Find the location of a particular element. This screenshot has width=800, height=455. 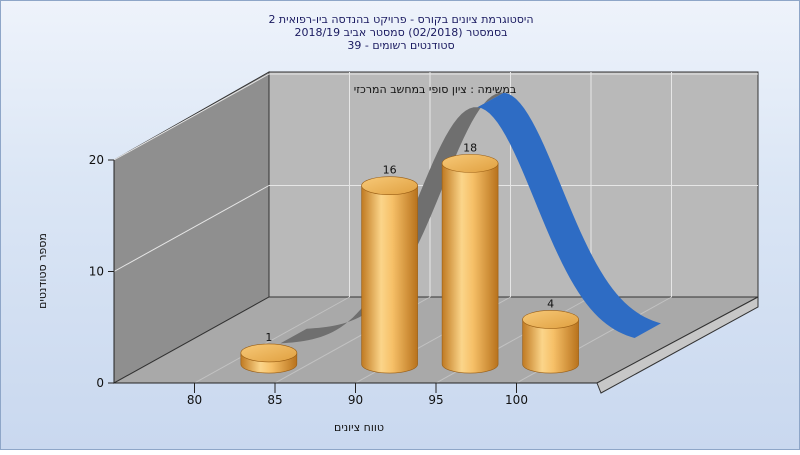

y-tick-label: 0 is located at coordinates (100, 383).